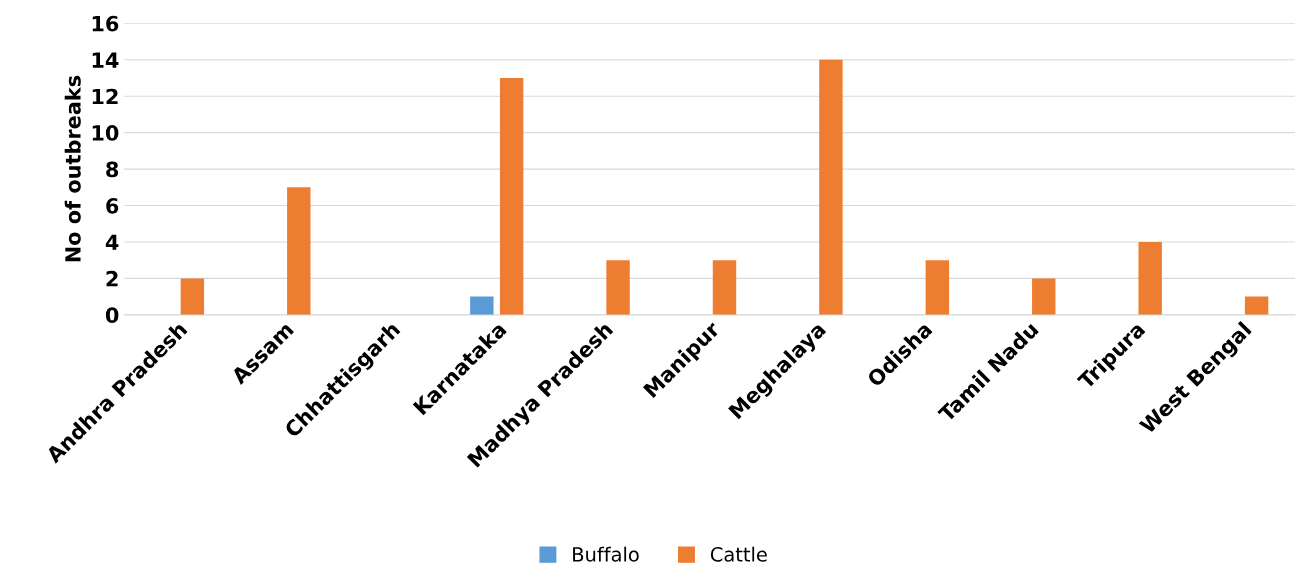  I want to click on y-tick-label: 4, so click(112, 242).